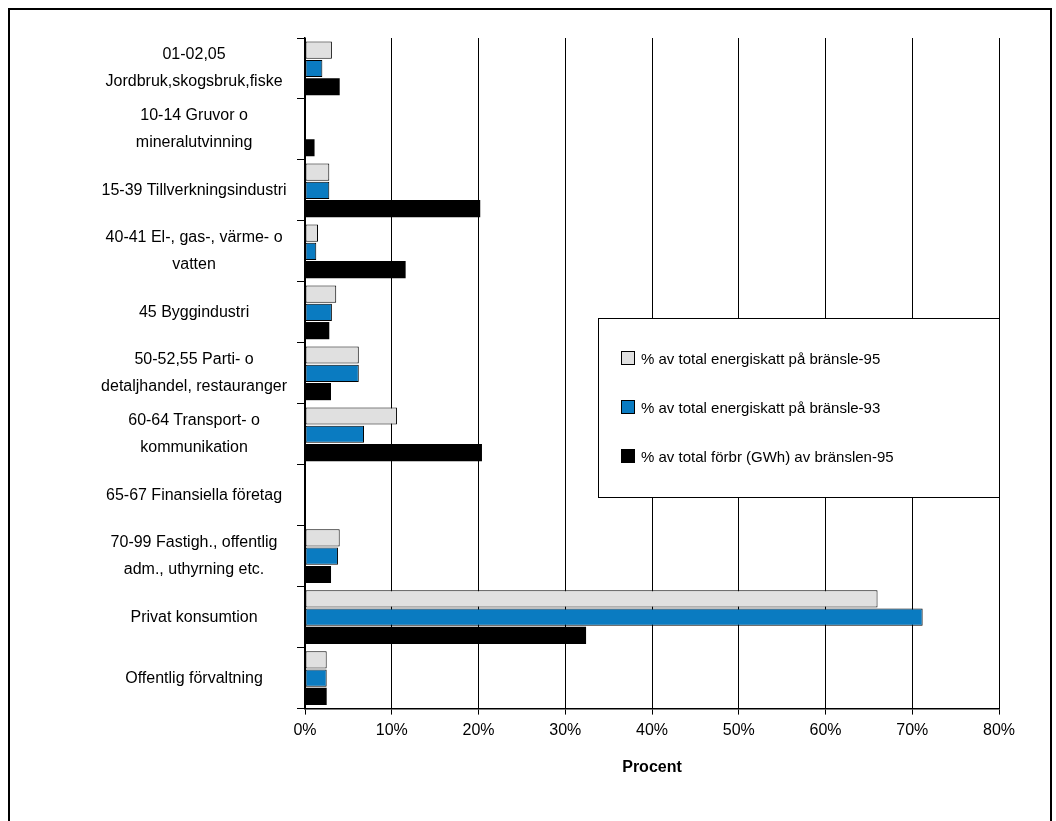 The height and width of the screenshot is (821, 1056). What do you see at coordinates (652, 766) in the screenshot?
I see `x-axis-title: Procent` at bounding box center [652, 766].